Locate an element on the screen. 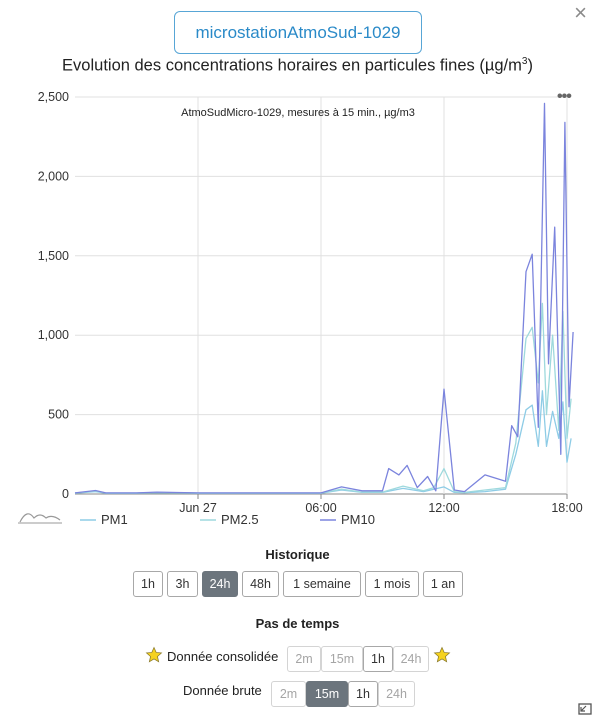 The image size is (595, 720). chart-title-superscript: 3 is located at coordinates (524, 61).